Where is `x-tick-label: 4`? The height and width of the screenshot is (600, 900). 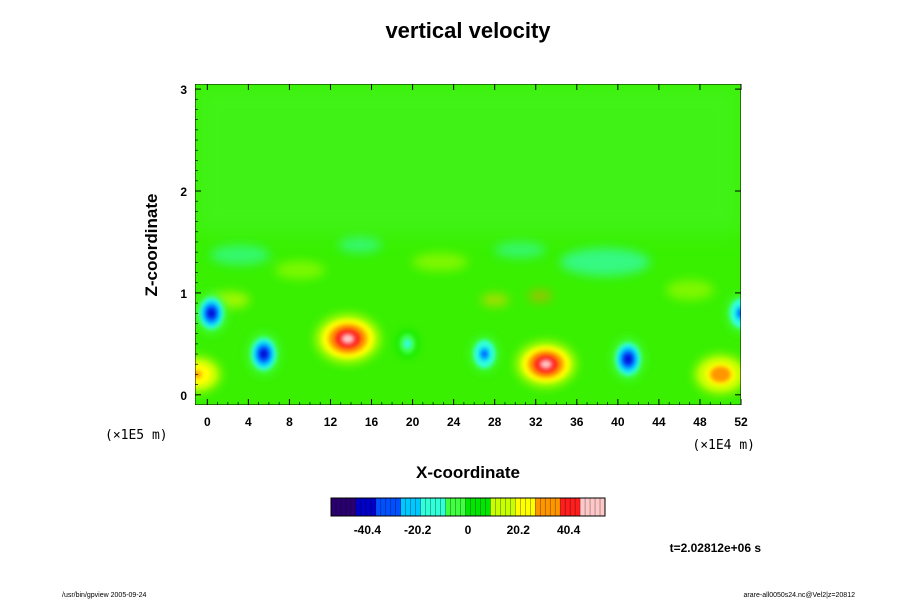
x-tick-label: 4 is located at coordinates (248, 422).